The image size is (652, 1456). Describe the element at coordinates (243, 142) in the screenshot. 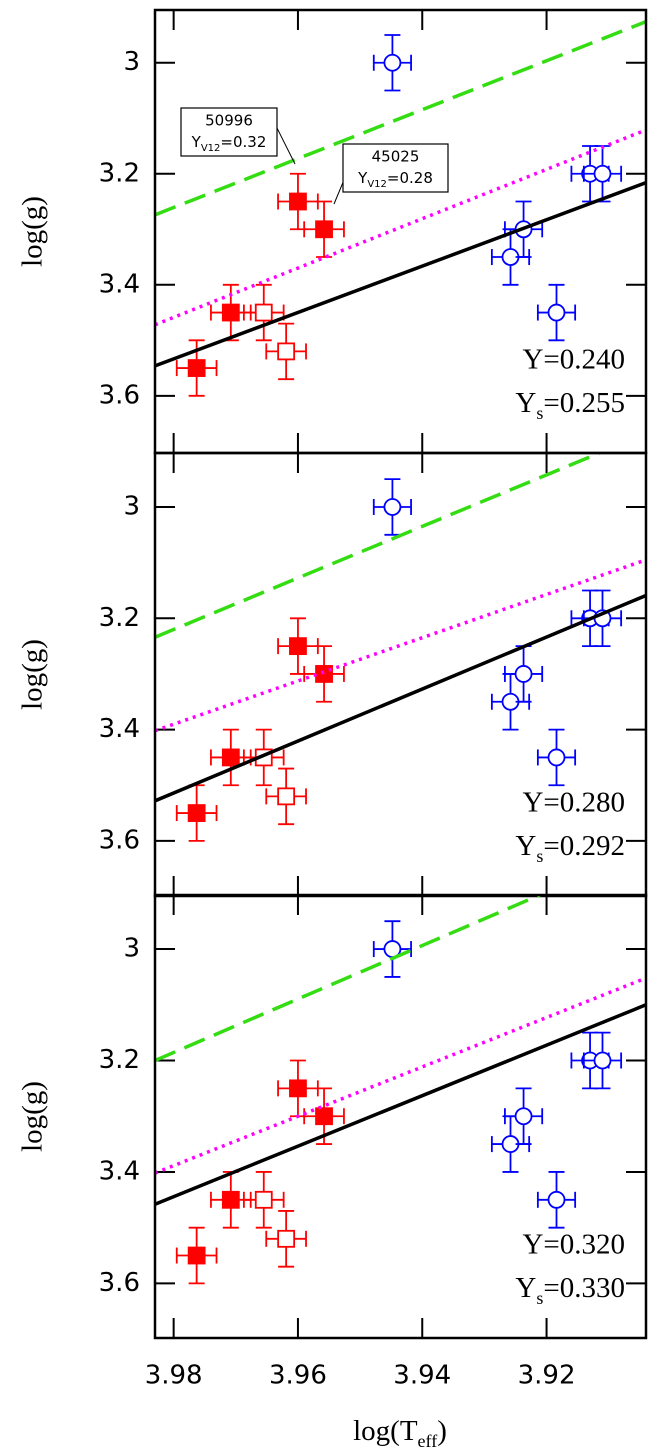

I see `note-y-after: =0.32` at that location.